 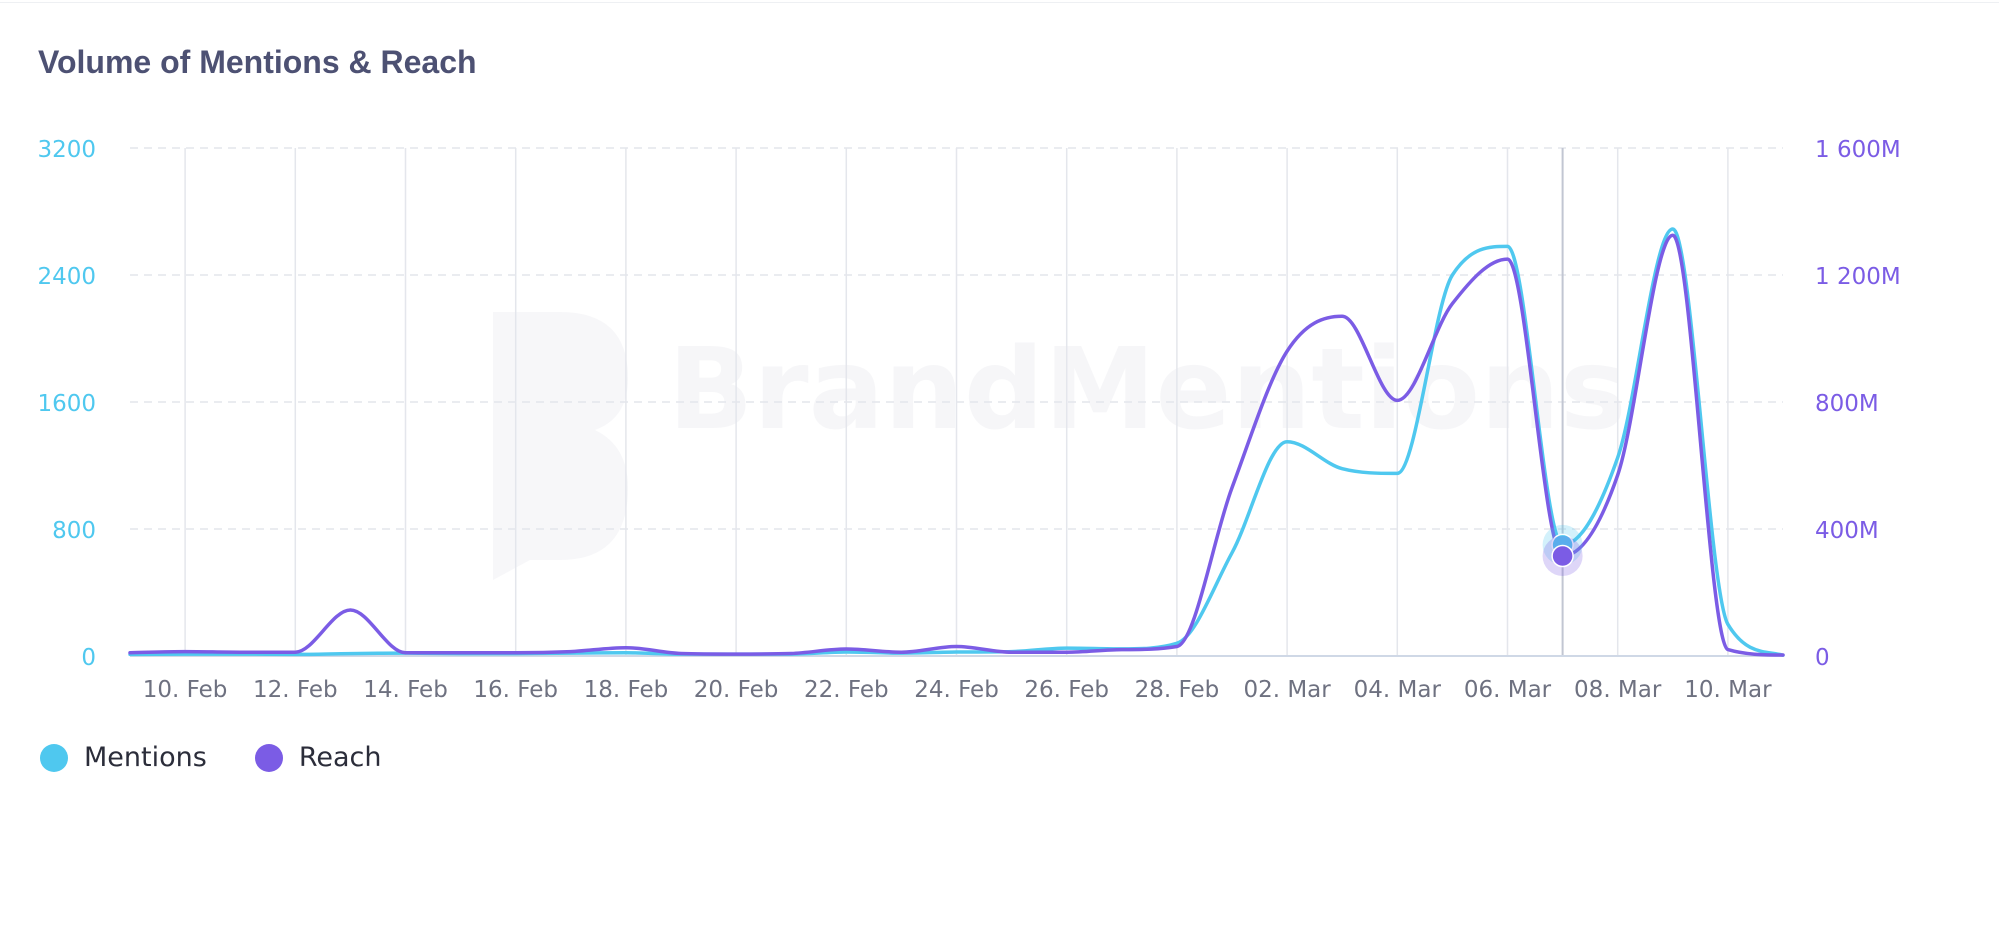 I want to click on y-right-tick-label: 800M, so click(x=1847, y=404).